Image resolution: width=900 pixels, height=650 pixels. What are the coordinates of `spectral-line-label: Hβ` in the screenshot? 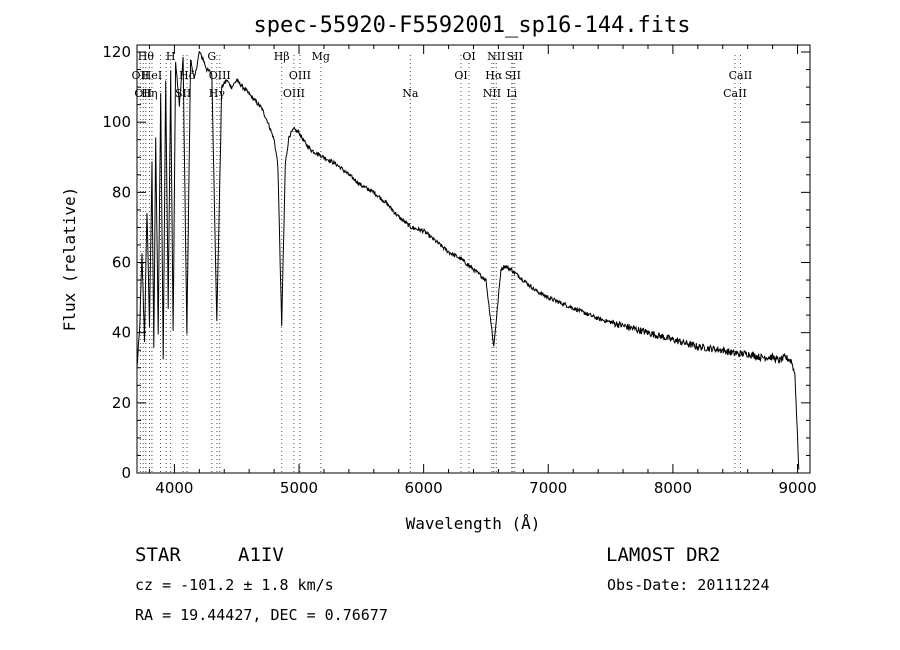 It's located at (282, 56).